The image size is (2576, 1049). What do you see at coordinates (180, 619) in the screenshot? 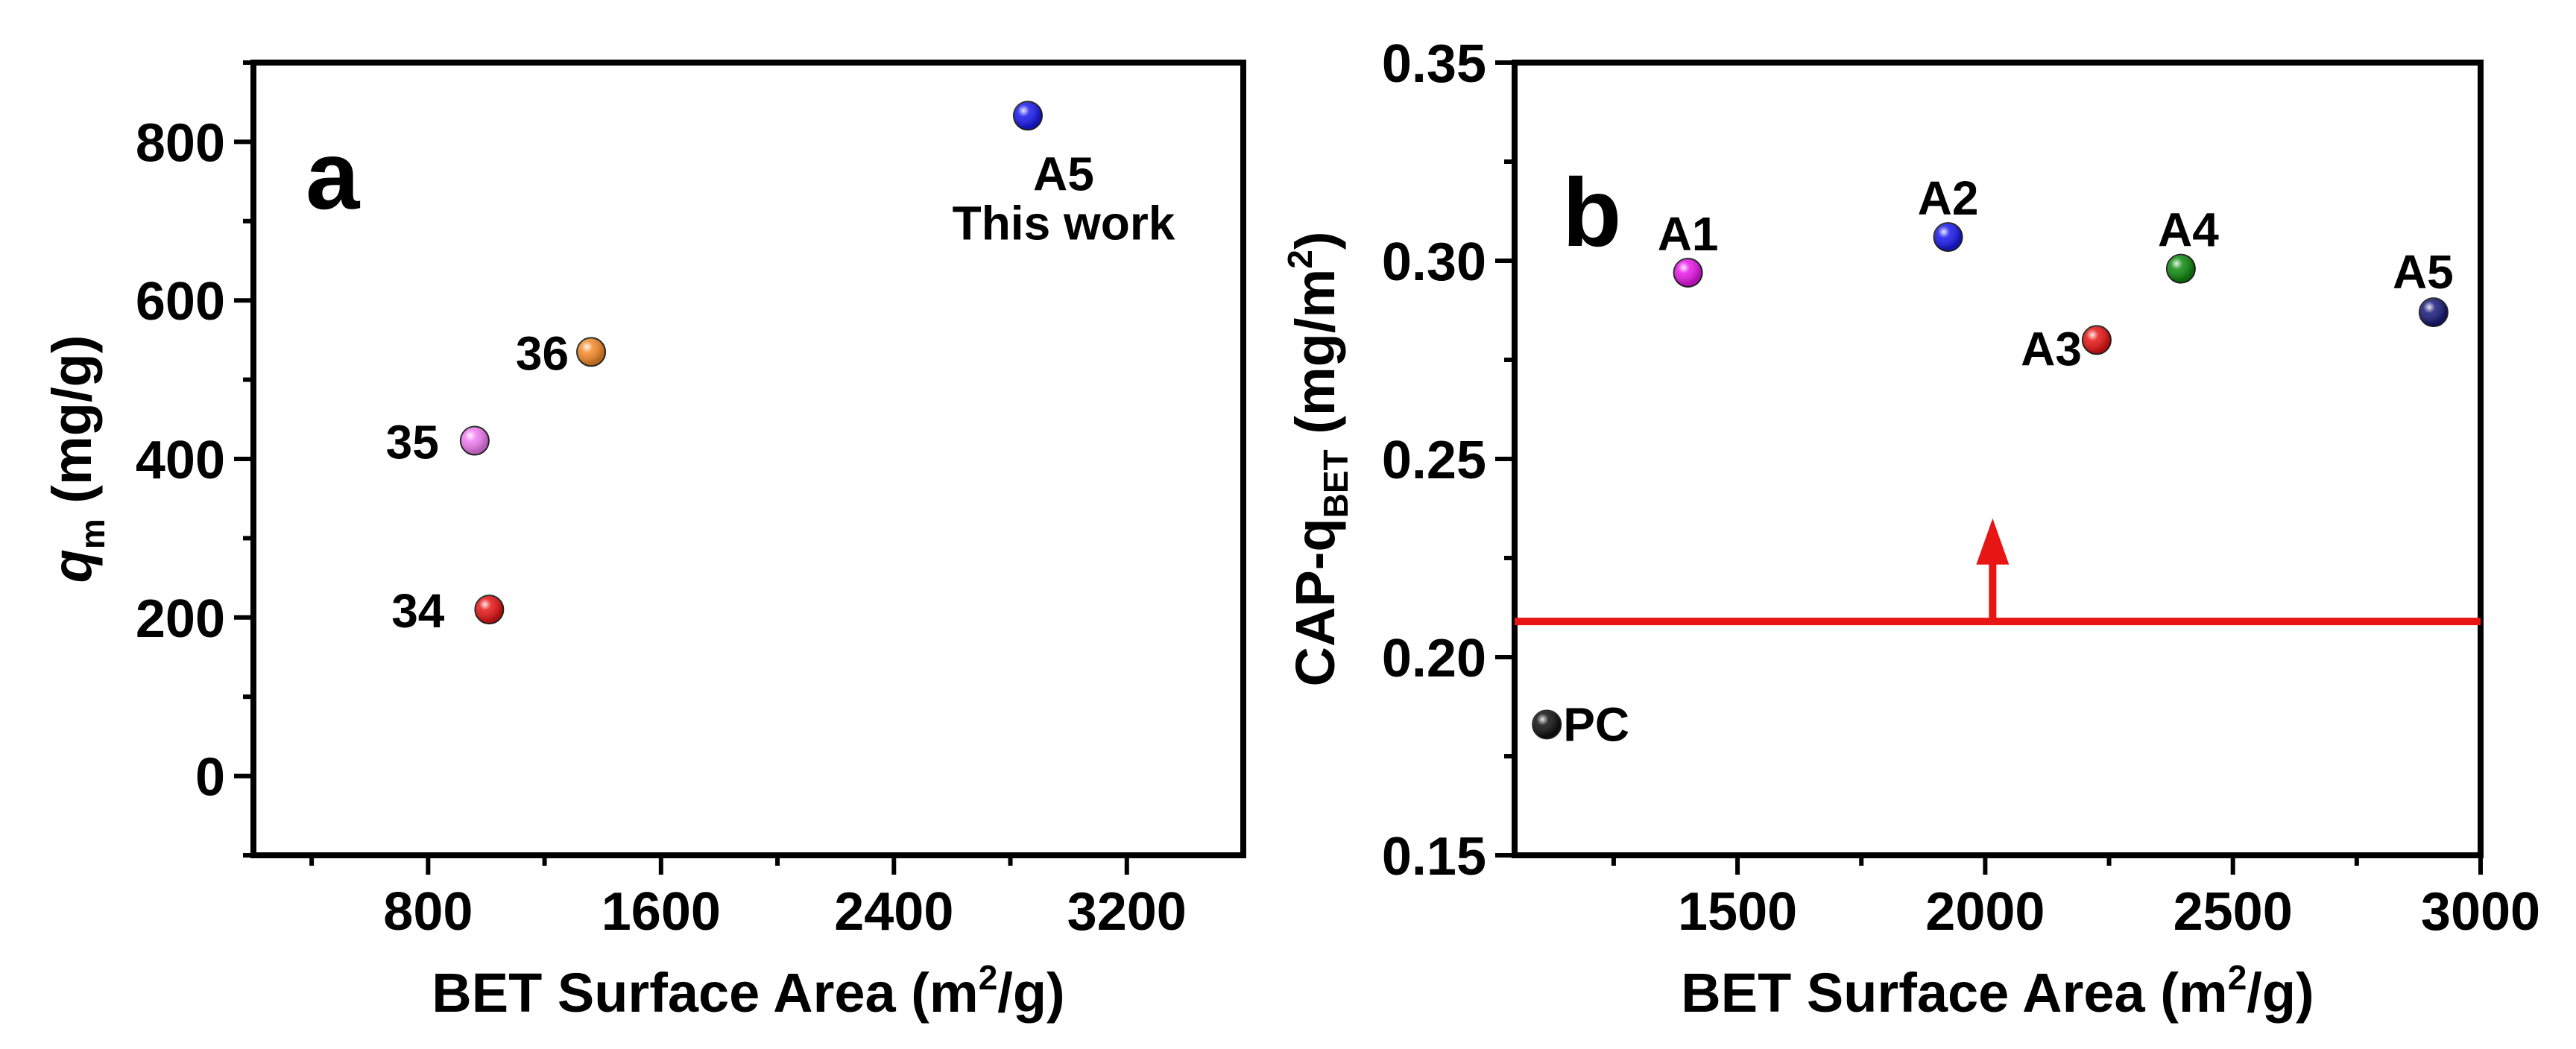
I see `y-tick-label: 200` at bounding box center [180, 619].